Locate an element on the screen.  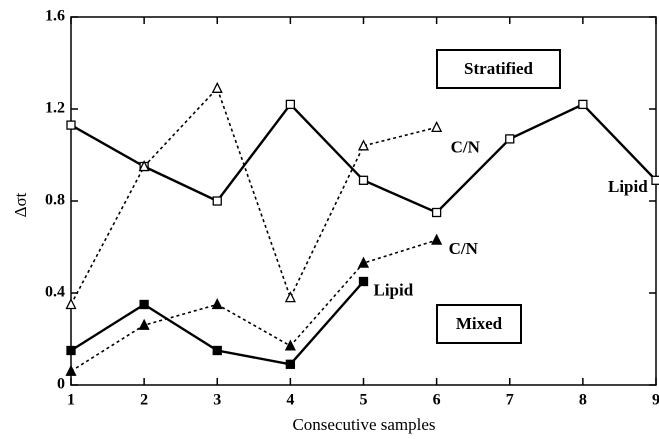
annotation: Mixed is located at coordinates (479, 323).